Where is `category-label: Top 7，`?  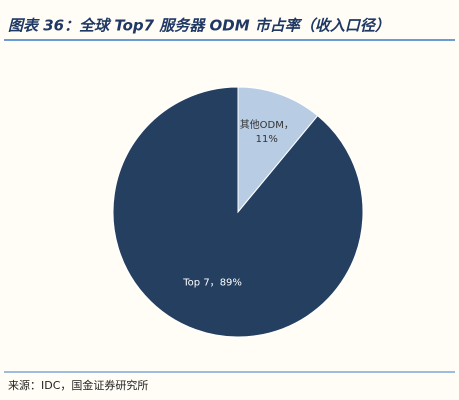
category-label: Top 7， is located at coordinates (200, 283).